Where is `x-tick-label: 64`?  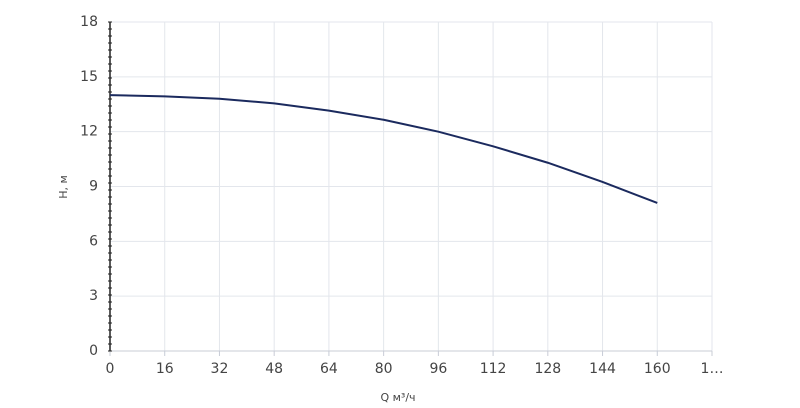 x-tick-label: 64 is located at coordinates (329, 369).